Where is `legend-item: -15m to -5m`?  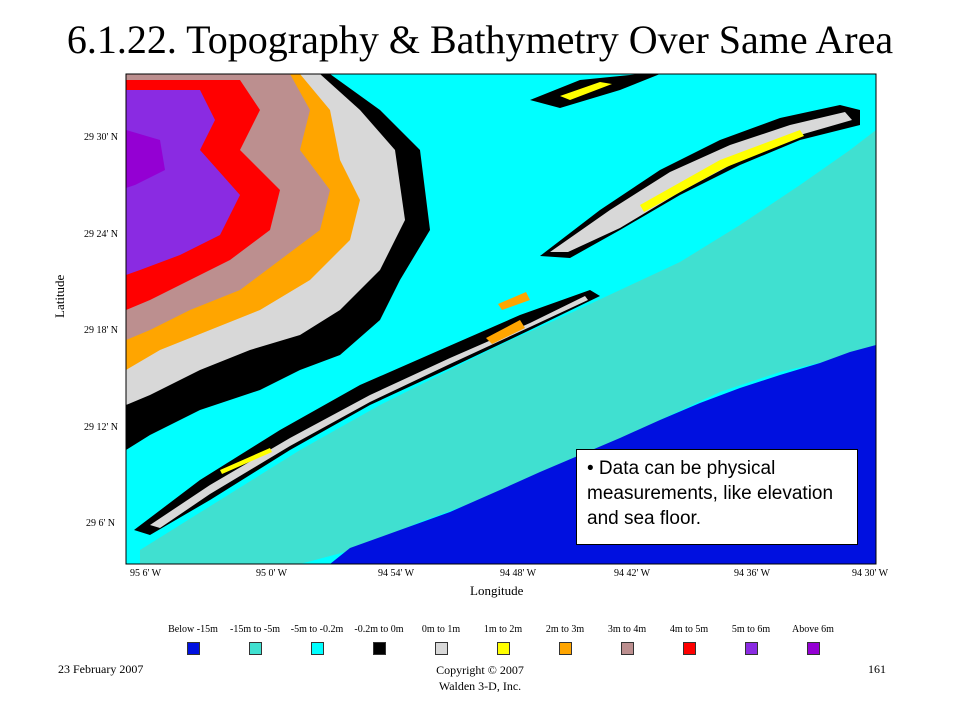
legend-item: -15m to -5m is located at coordinates (255, 639).